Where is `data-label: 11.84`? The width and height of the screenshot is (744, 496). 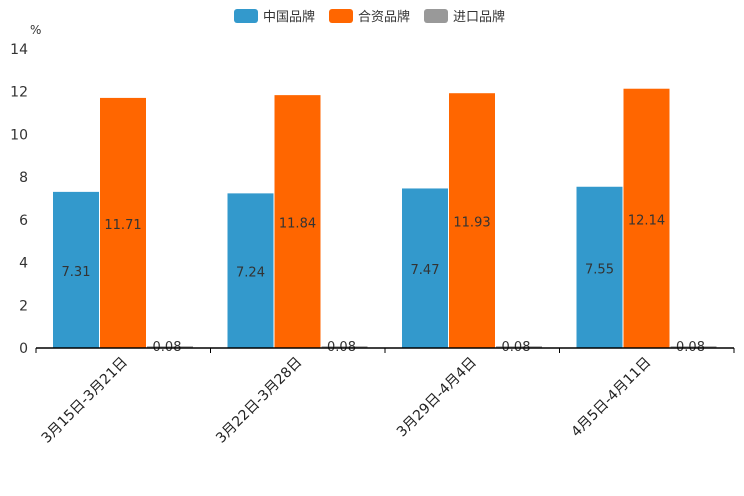
data-label: 11.84 is located at coordinates (297, 224).